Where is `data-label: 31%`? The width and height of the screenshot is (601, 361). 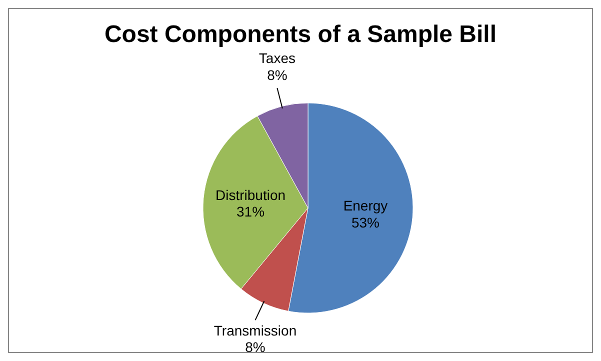
data-label: 31% is located at coordinates (250, 212).